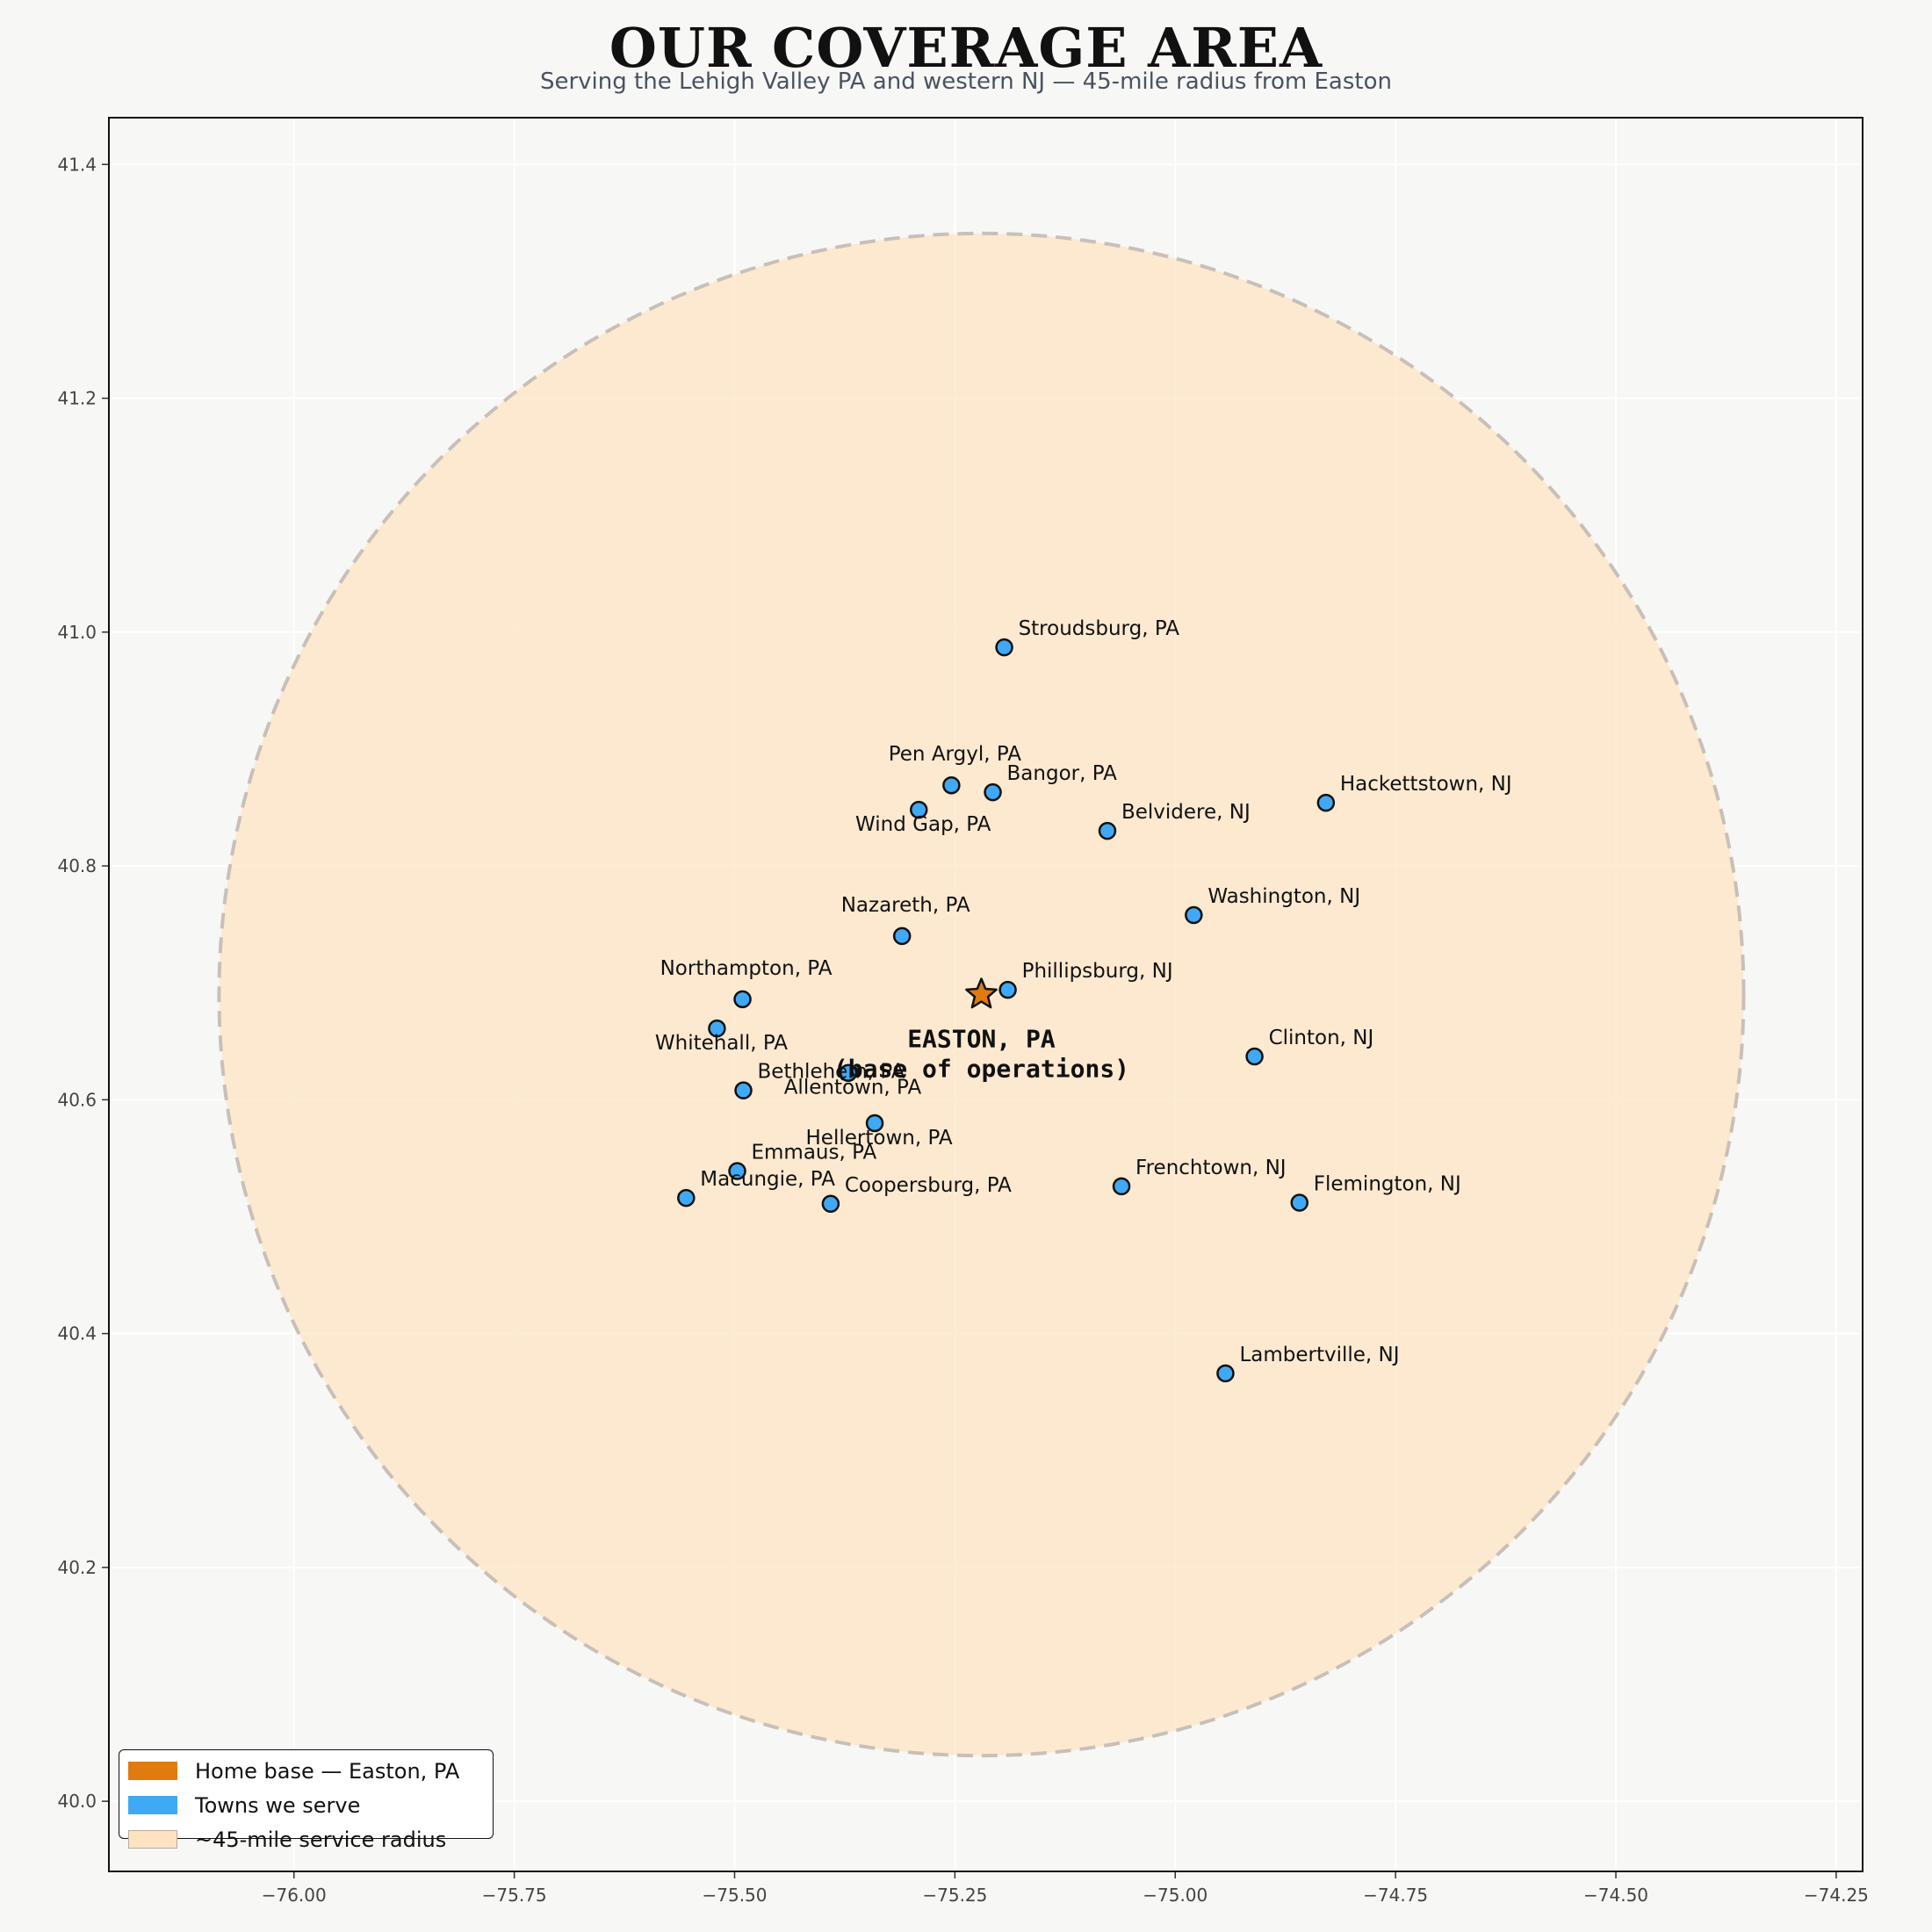 The image size is (1932, 1932). I want to click on legend-swatch-radius, so click(152, 1840).